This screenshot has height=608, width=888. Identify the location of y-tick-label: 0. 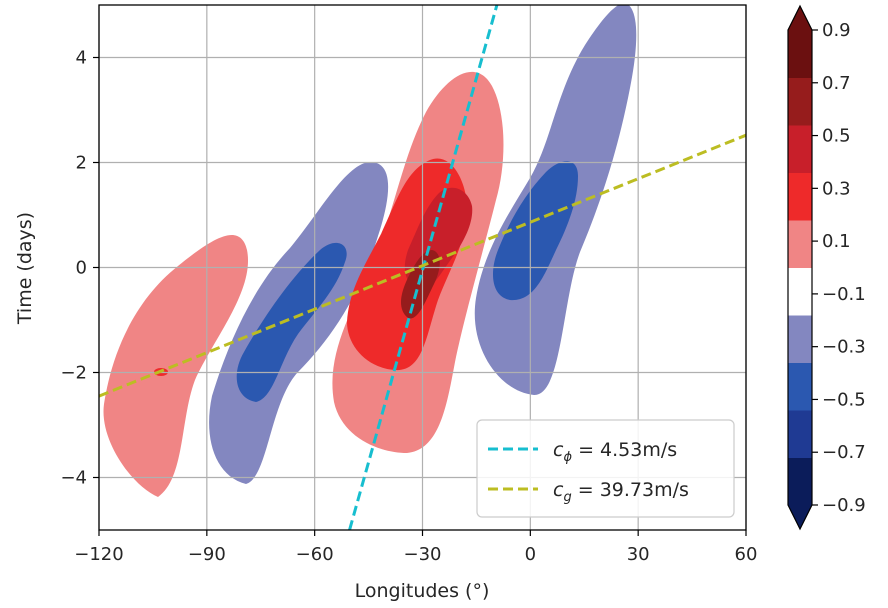
(81, 268).